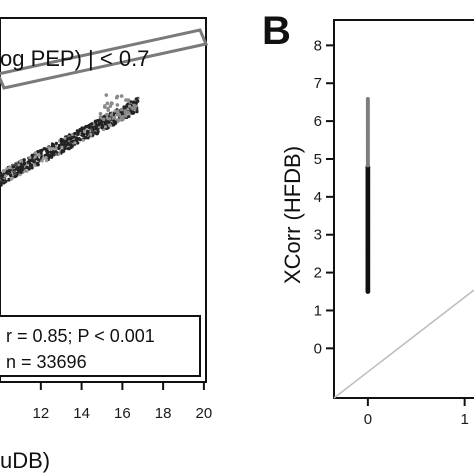  Describe the element at coordinates (46, 362) in the screenshot. I see `stat-n: n = 33696` at that location.